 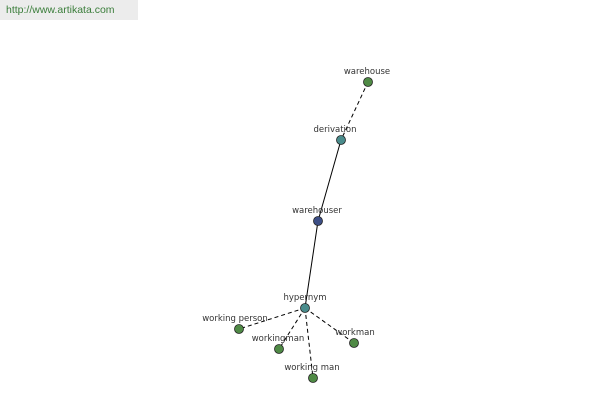 What do you see at coordinates (334, 130) in the screenshot?
I see `node-label: derivation` at bounding box center [334, 130].